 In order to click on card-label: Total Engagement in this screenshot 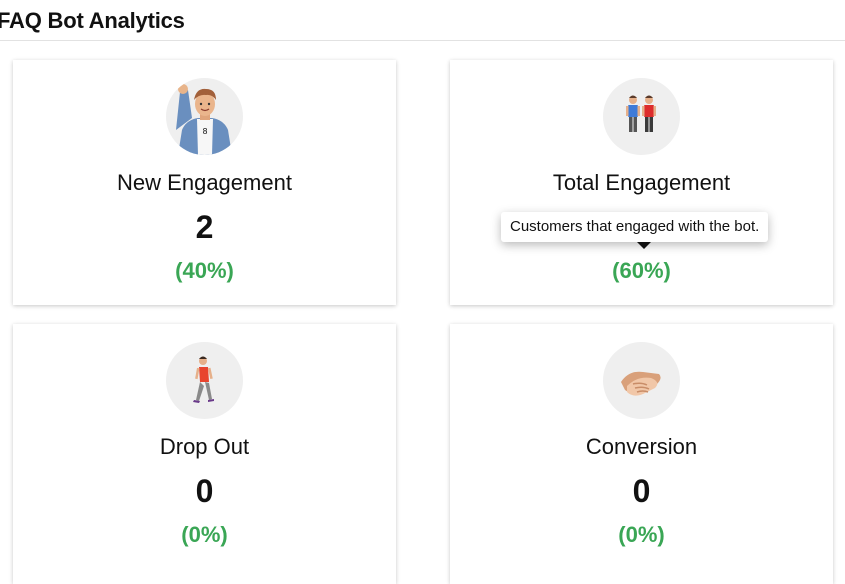, I will do `click(641, 182)`.